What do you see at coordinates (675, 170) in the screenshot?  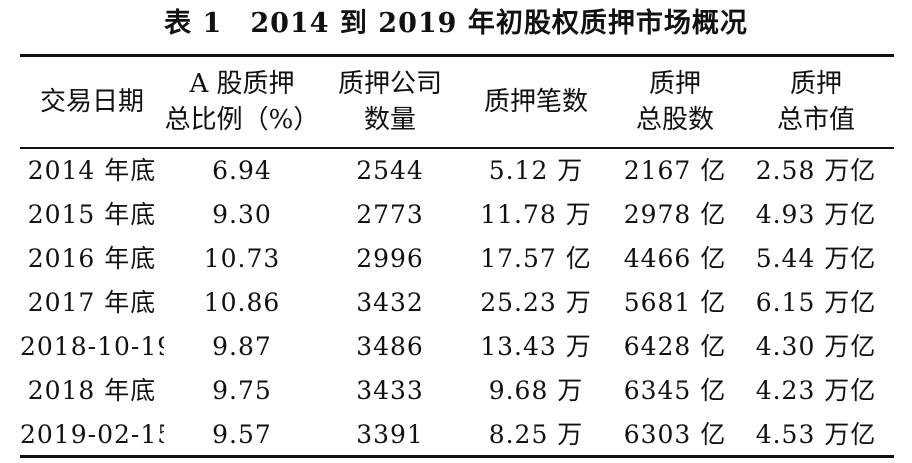 I see `cell-total-shares: 2167 亿` at bounding box center [675, 170].